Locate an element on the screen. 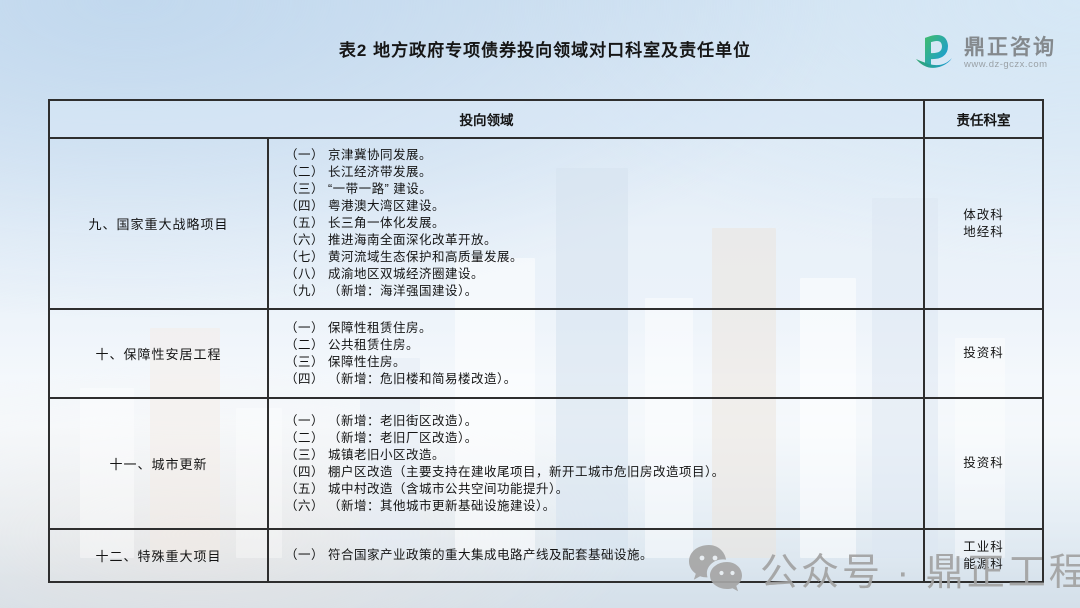 The image size is (1080, 608). header-row: 投向领域 责任科室 is located at coordinates (546, 119).